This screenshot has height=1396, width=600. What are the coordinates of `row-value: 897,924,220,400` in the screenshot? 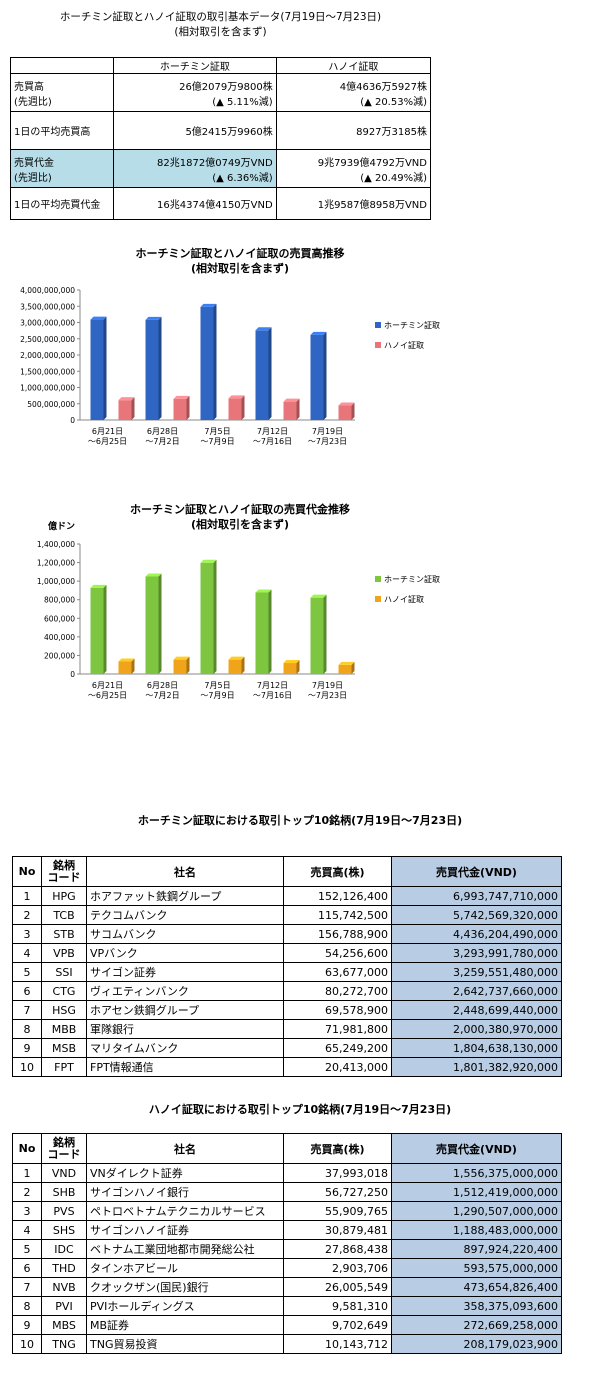 It's located at (476, 1249).